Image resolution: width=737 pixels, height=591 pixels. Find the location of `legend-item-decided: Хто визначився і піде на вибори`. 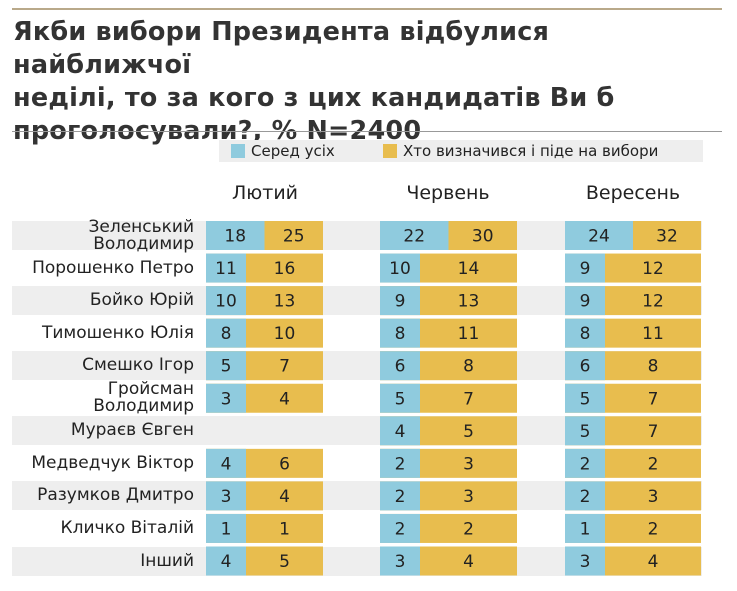

legend-item-decided: Хто визначився і піде на вибори is located at coordinates (520, 151).